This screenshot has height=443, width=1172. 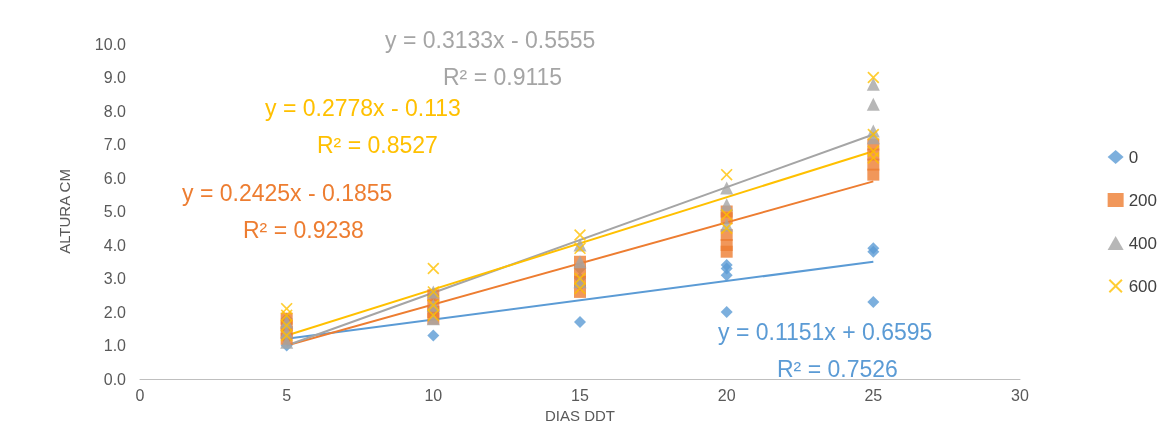 What do you see at coordinates (115, 345) in the screenshot?
I see `y-tick-label: 1.0` at bounding box center [115, 345].